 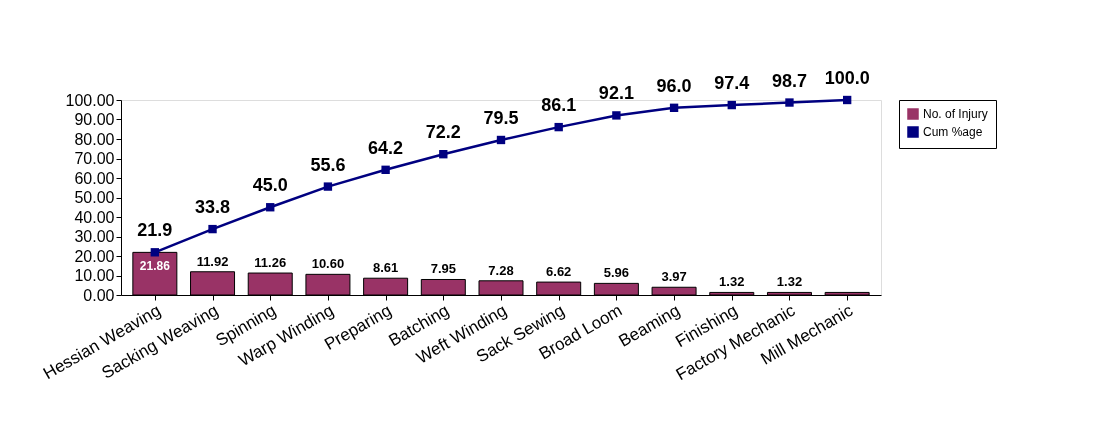 What do you see at coordinates (213, 207) in the screenshot?
I see `data-label: 33.8` at bounding box center [213, 207].